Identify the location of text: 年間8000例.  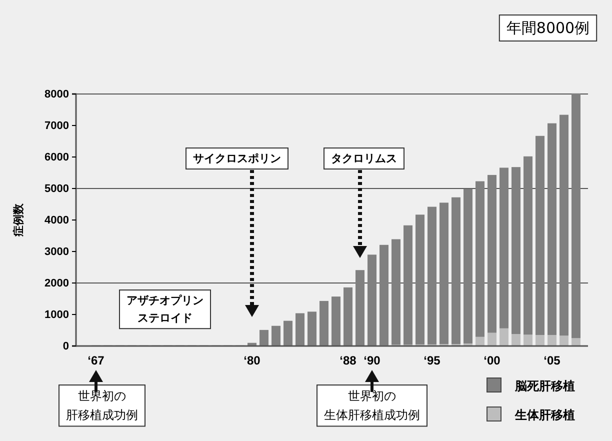
(548, 28).